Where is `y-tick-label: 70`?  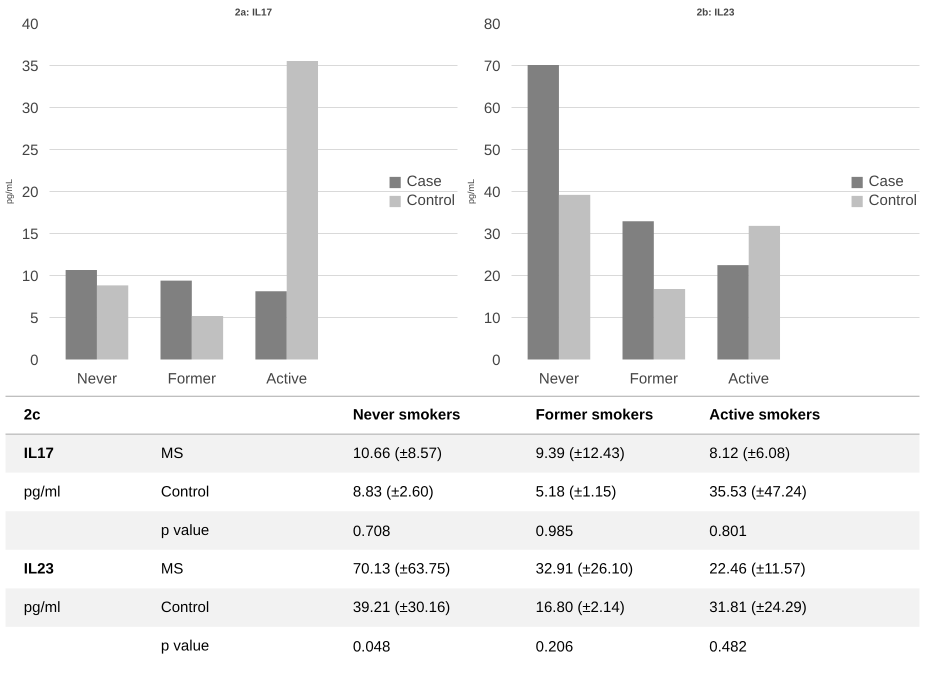 y-tick-label: 70 is located at coordinates (492, 66).